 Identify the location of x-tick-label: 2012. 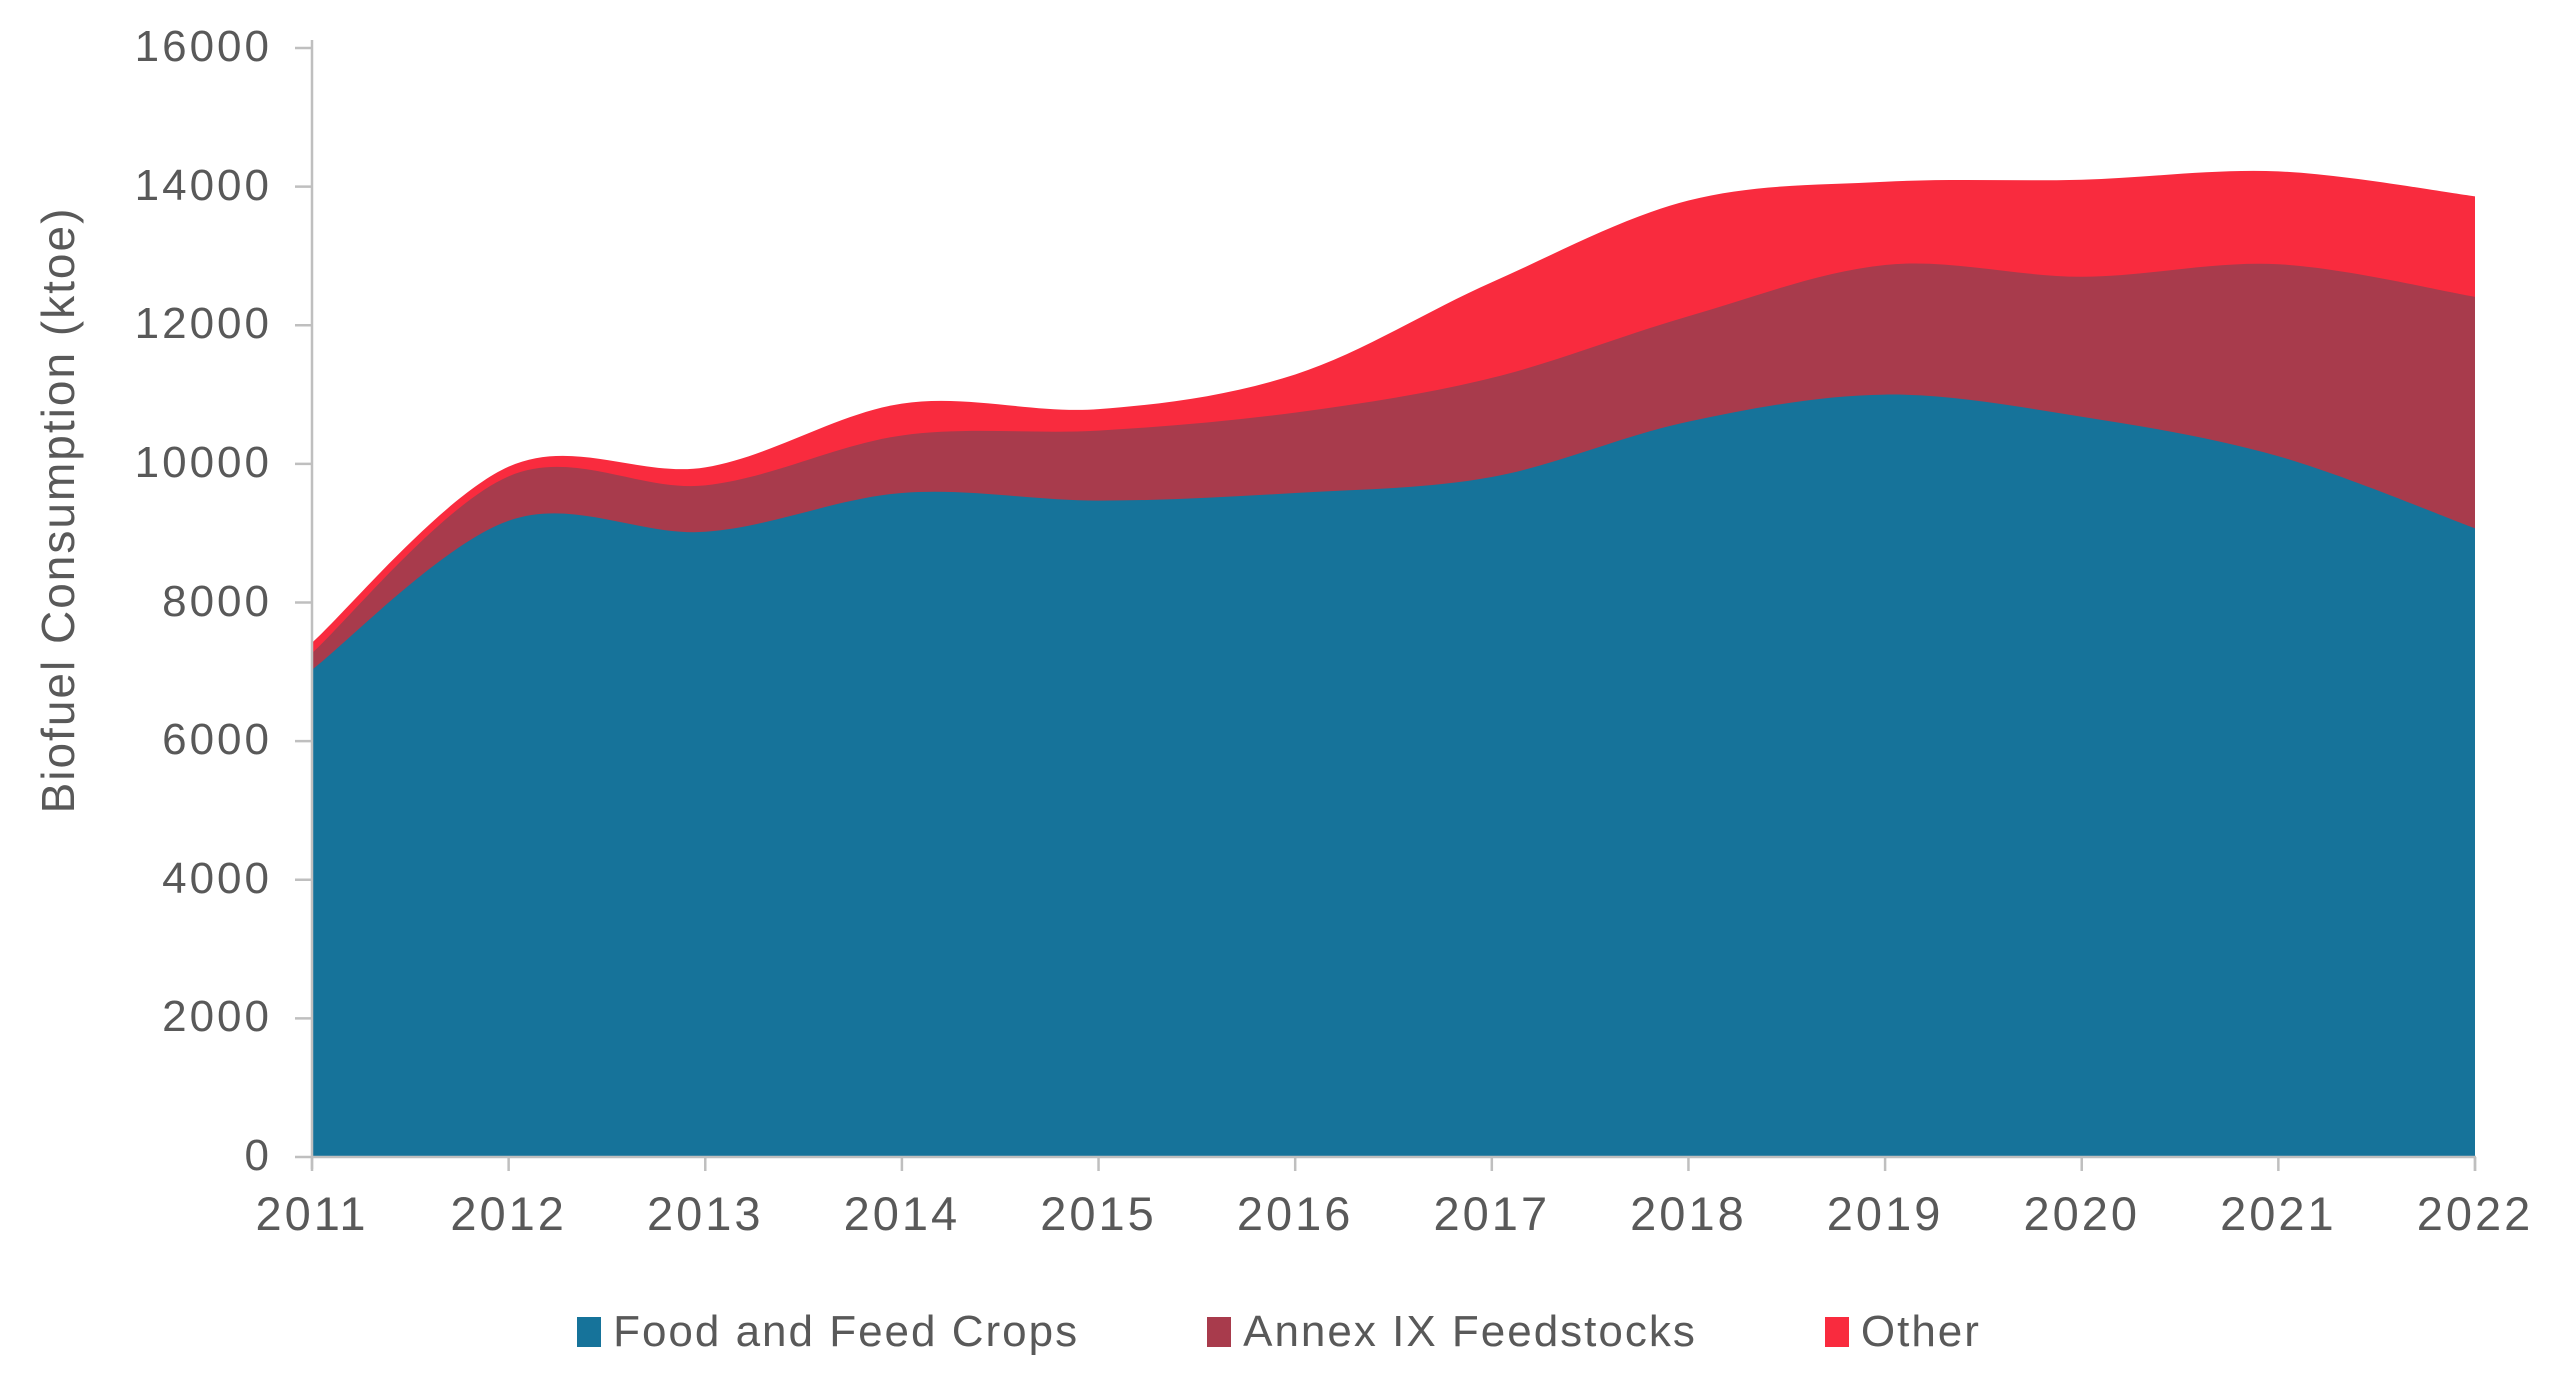
(508, 1213).